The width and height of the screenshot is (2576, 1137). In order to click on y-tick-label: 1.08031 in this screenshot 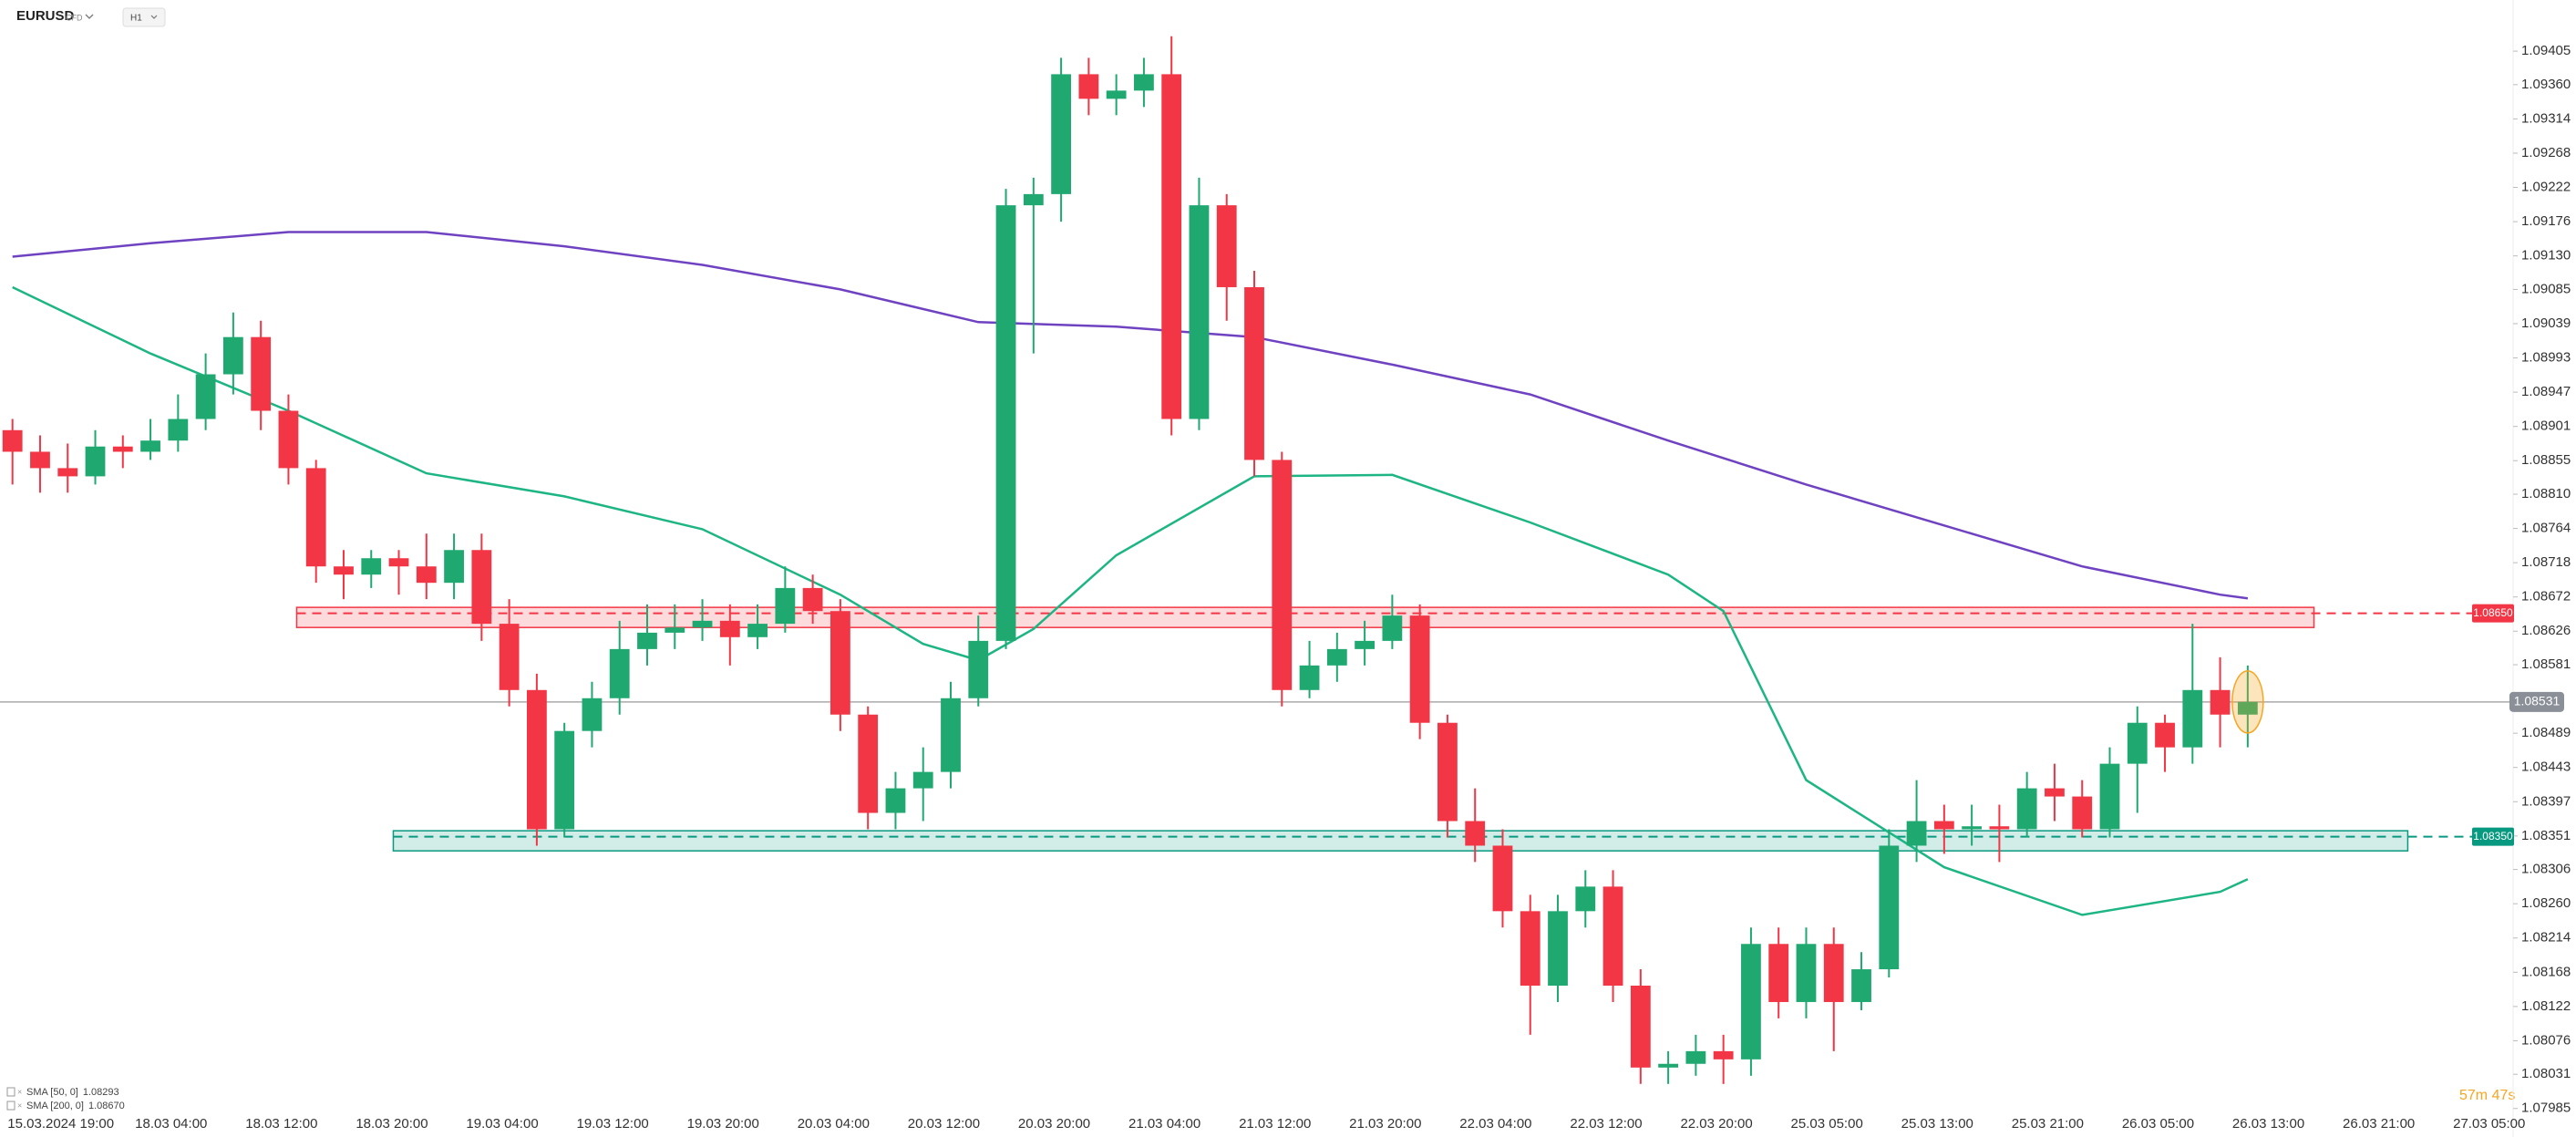, I will do `click(2546, 1073)`.